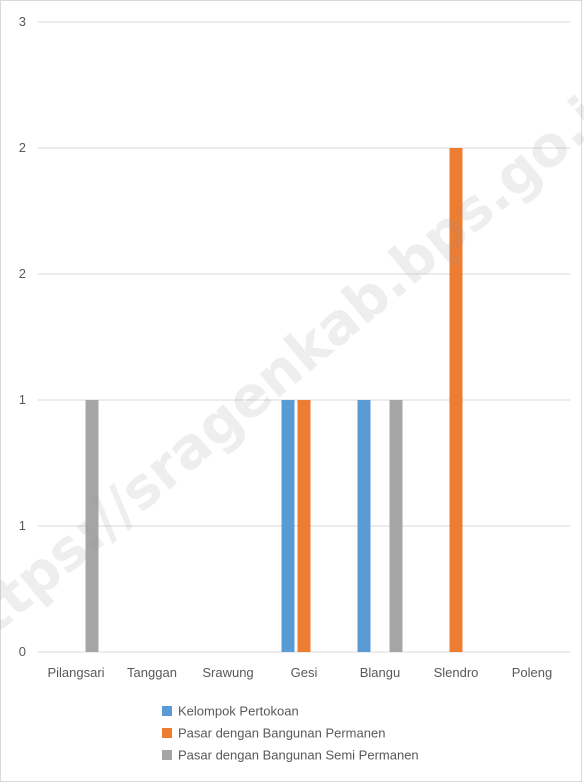 The width and height of the screenshot is (584, 784). What do you see at coordinates (75, 672) in the screenshot?
I see `x-tick-label: Pilangsari` at bounding box center [75, 672].